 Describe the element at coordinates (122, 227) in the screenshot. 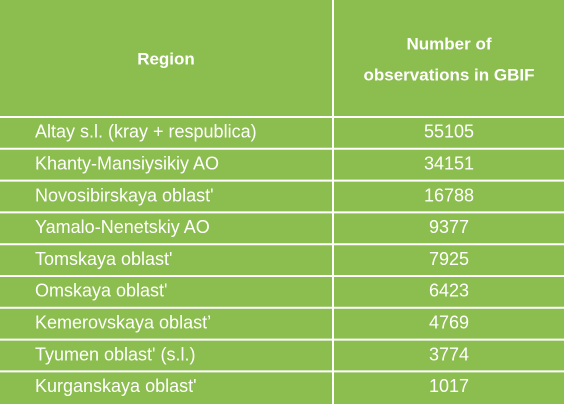

I see `region-cell: Yamalo-Nenetskiy AO` at that location.